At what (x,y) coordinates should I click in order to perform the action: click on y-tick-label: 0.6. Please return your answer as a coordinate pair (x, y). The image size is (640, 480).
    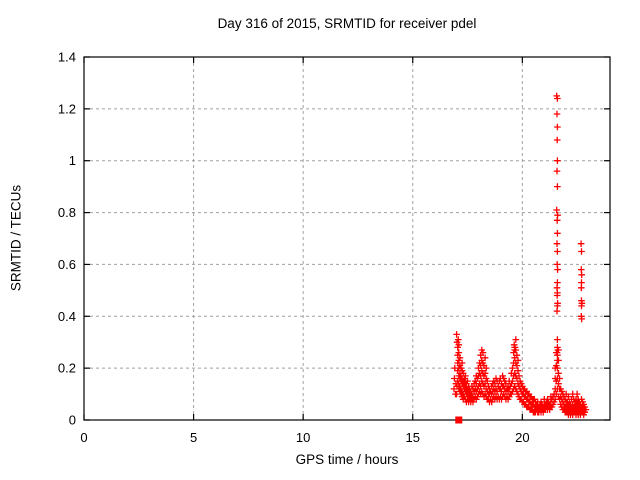
    Looking at the image, I should click on (67, 264).